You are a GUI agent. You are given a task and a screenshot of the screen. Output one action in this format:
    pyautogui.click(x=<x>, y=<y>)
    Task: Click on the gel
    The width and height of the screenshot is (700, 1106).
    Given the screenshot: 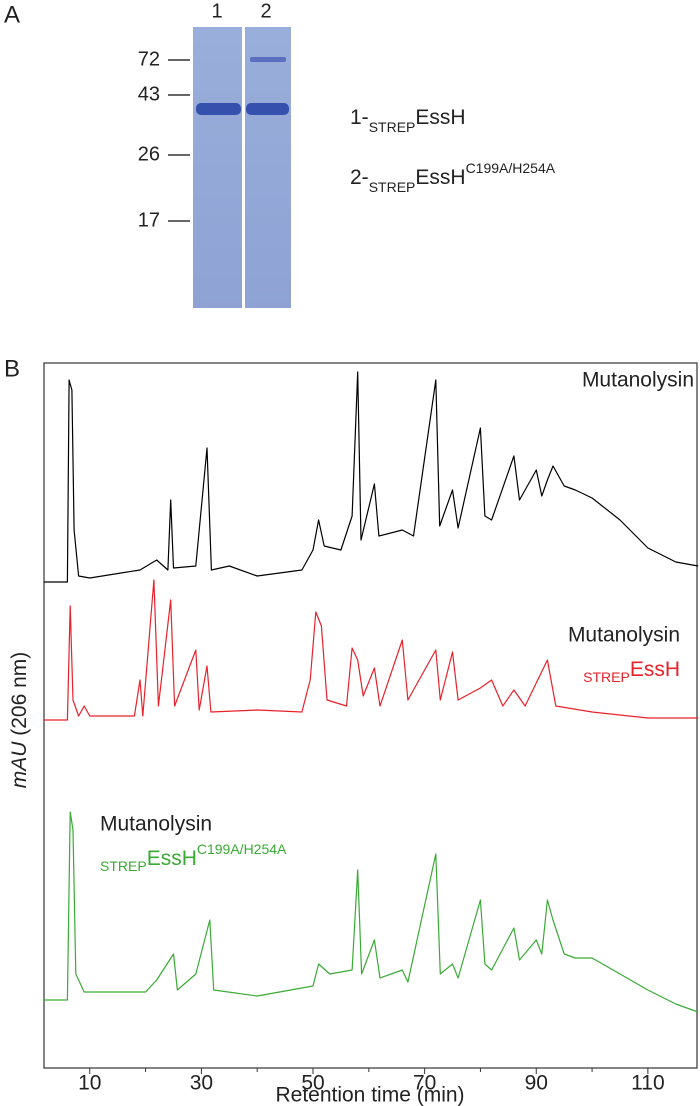 What is the action you would take?
    pyautogui.click(x=242, y=167)
    